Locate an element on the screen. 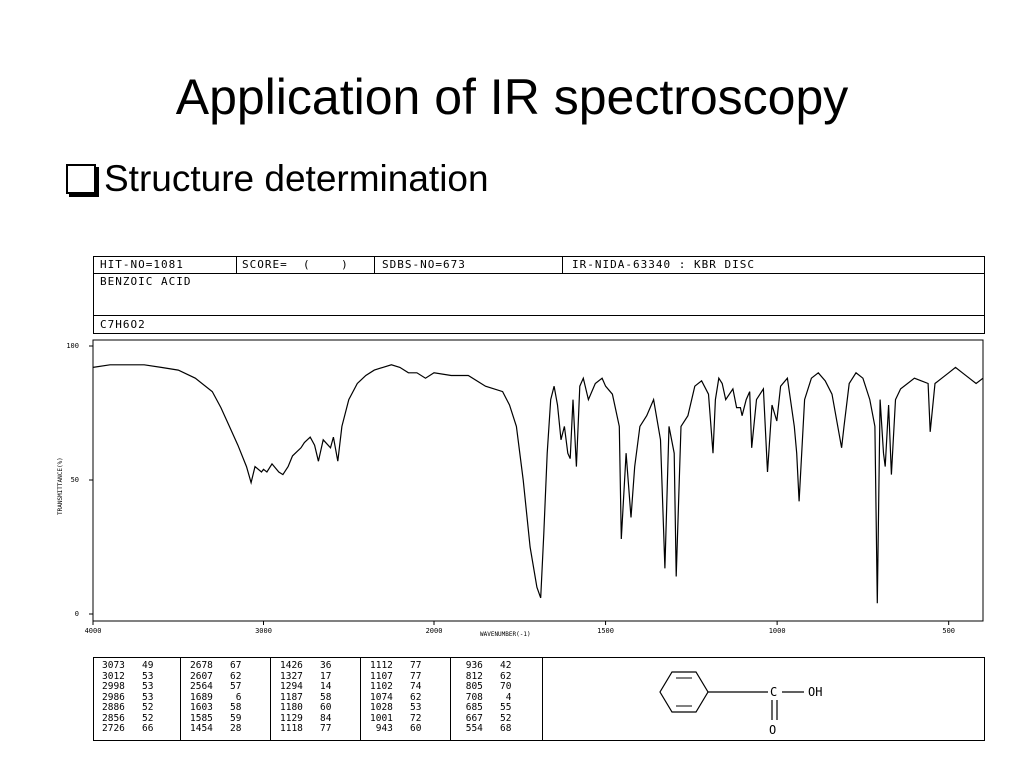 This screenshot has height=768, width=1024. peak-row: 554 68 is located at coordinates (486, 729).